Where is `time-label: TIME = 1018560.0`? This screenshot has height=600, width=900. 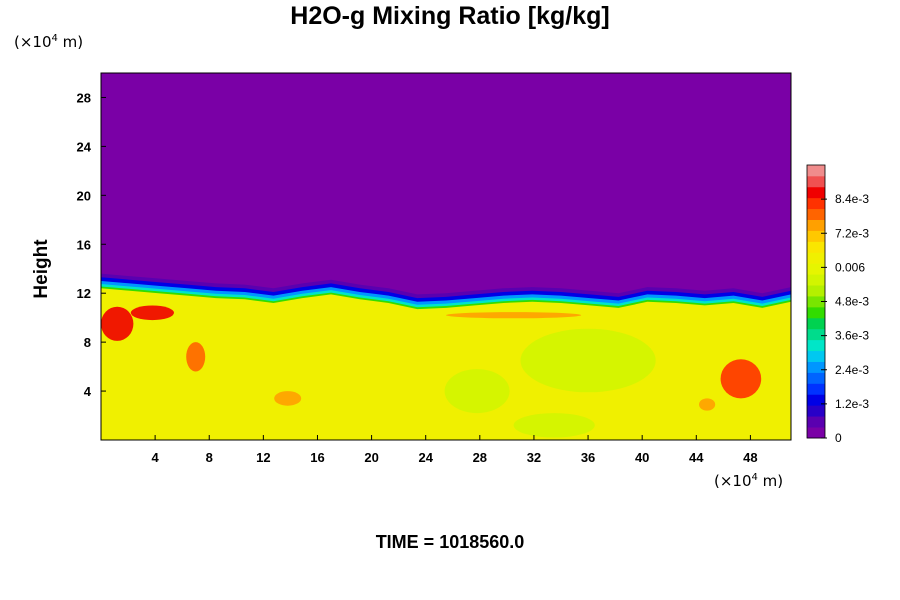
time-label: TIME = 1018560.0 is located at coordinates (450, 542).